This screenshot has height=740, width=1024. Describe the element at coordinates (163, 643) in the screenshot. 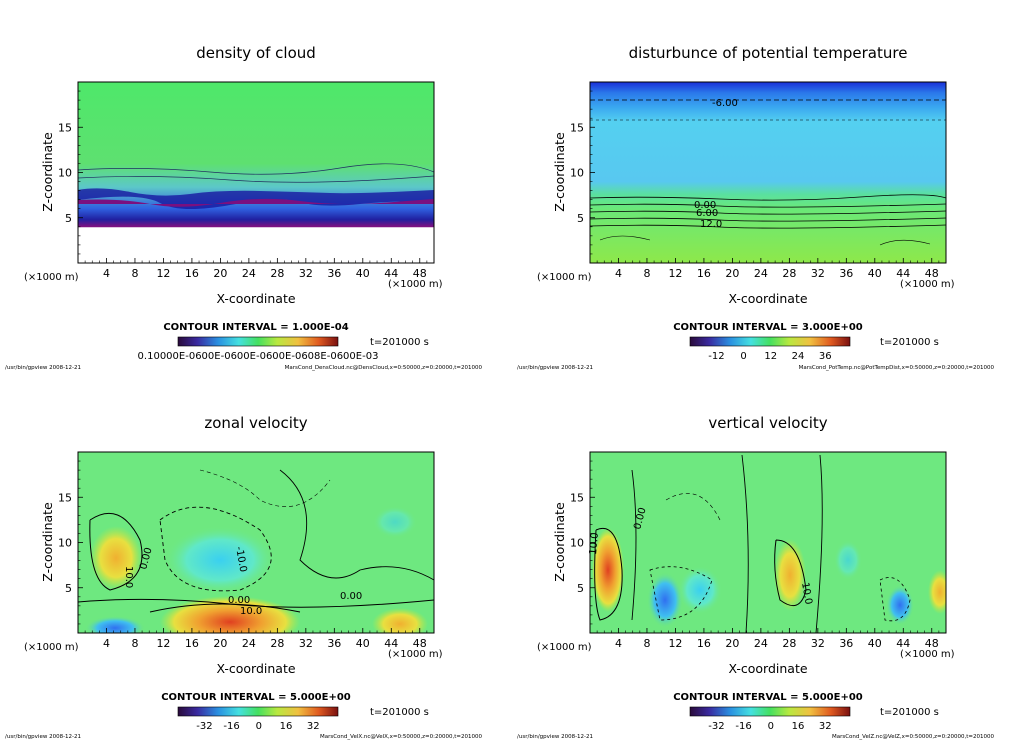

I see `x-tick-label: 12` at that location.